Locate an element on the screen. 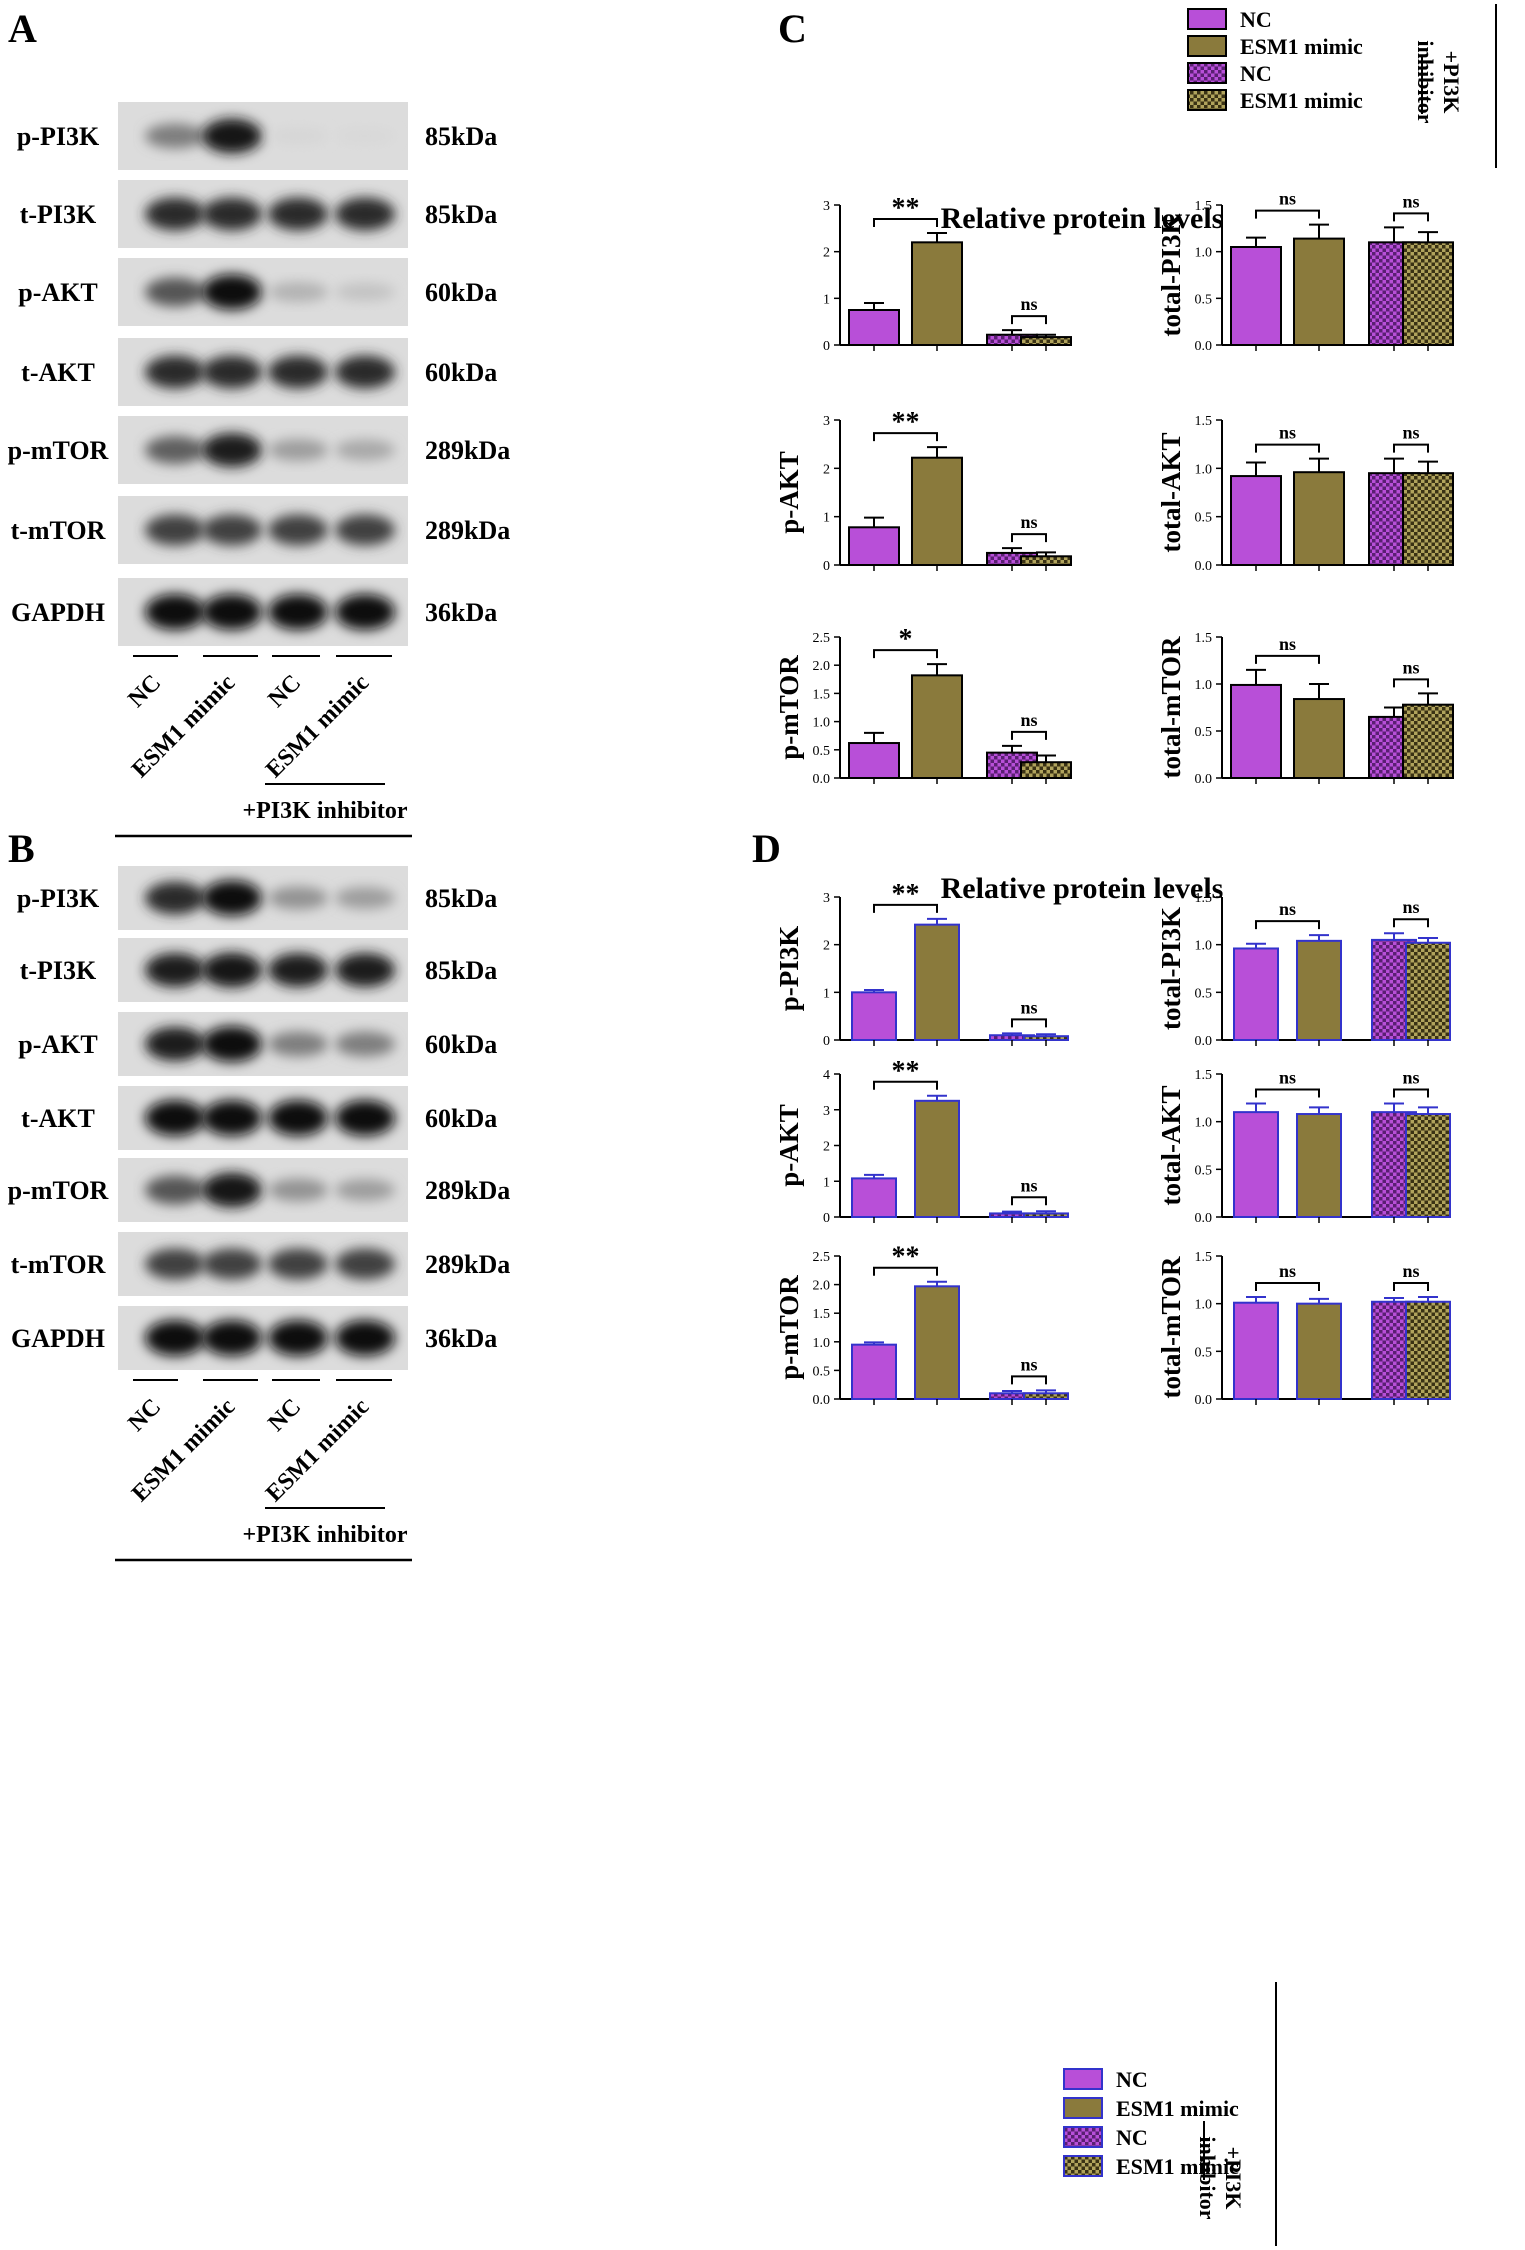 The image size is (1525, 2250). blot-row-label: p-AKT is located at coordinates (57, 1044).